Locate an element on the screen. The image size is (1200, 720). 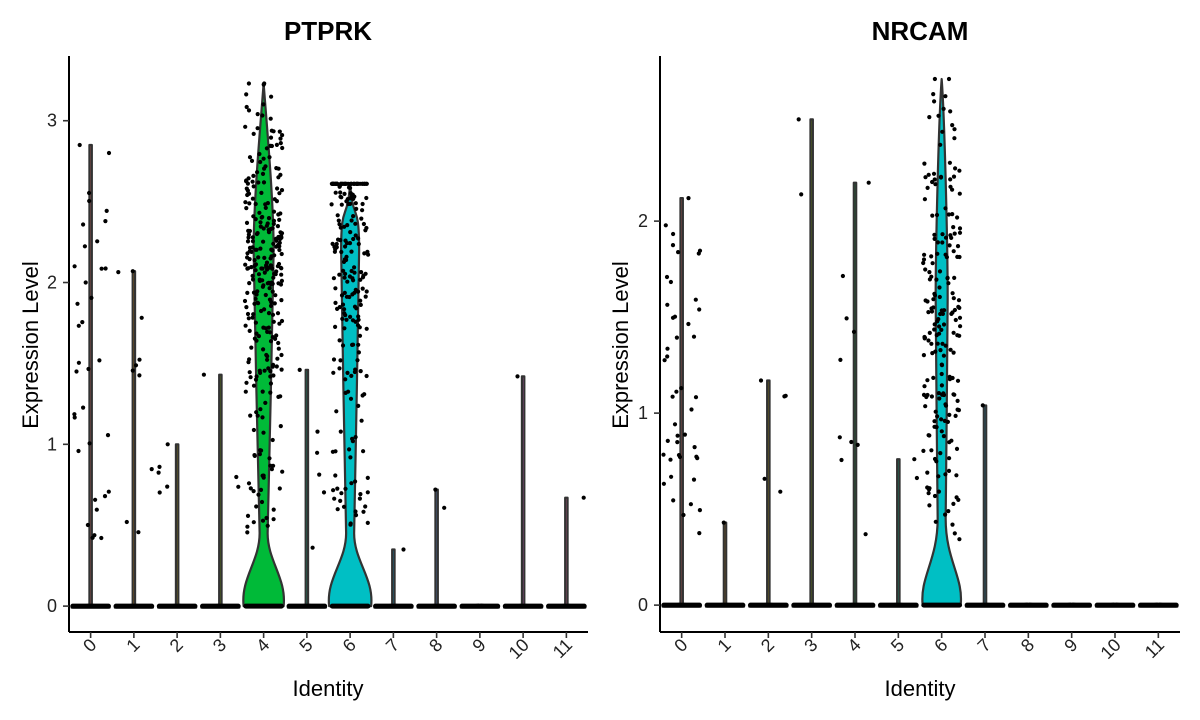
xlabel-nrcam: Identity is located at coordinates (920, 688).